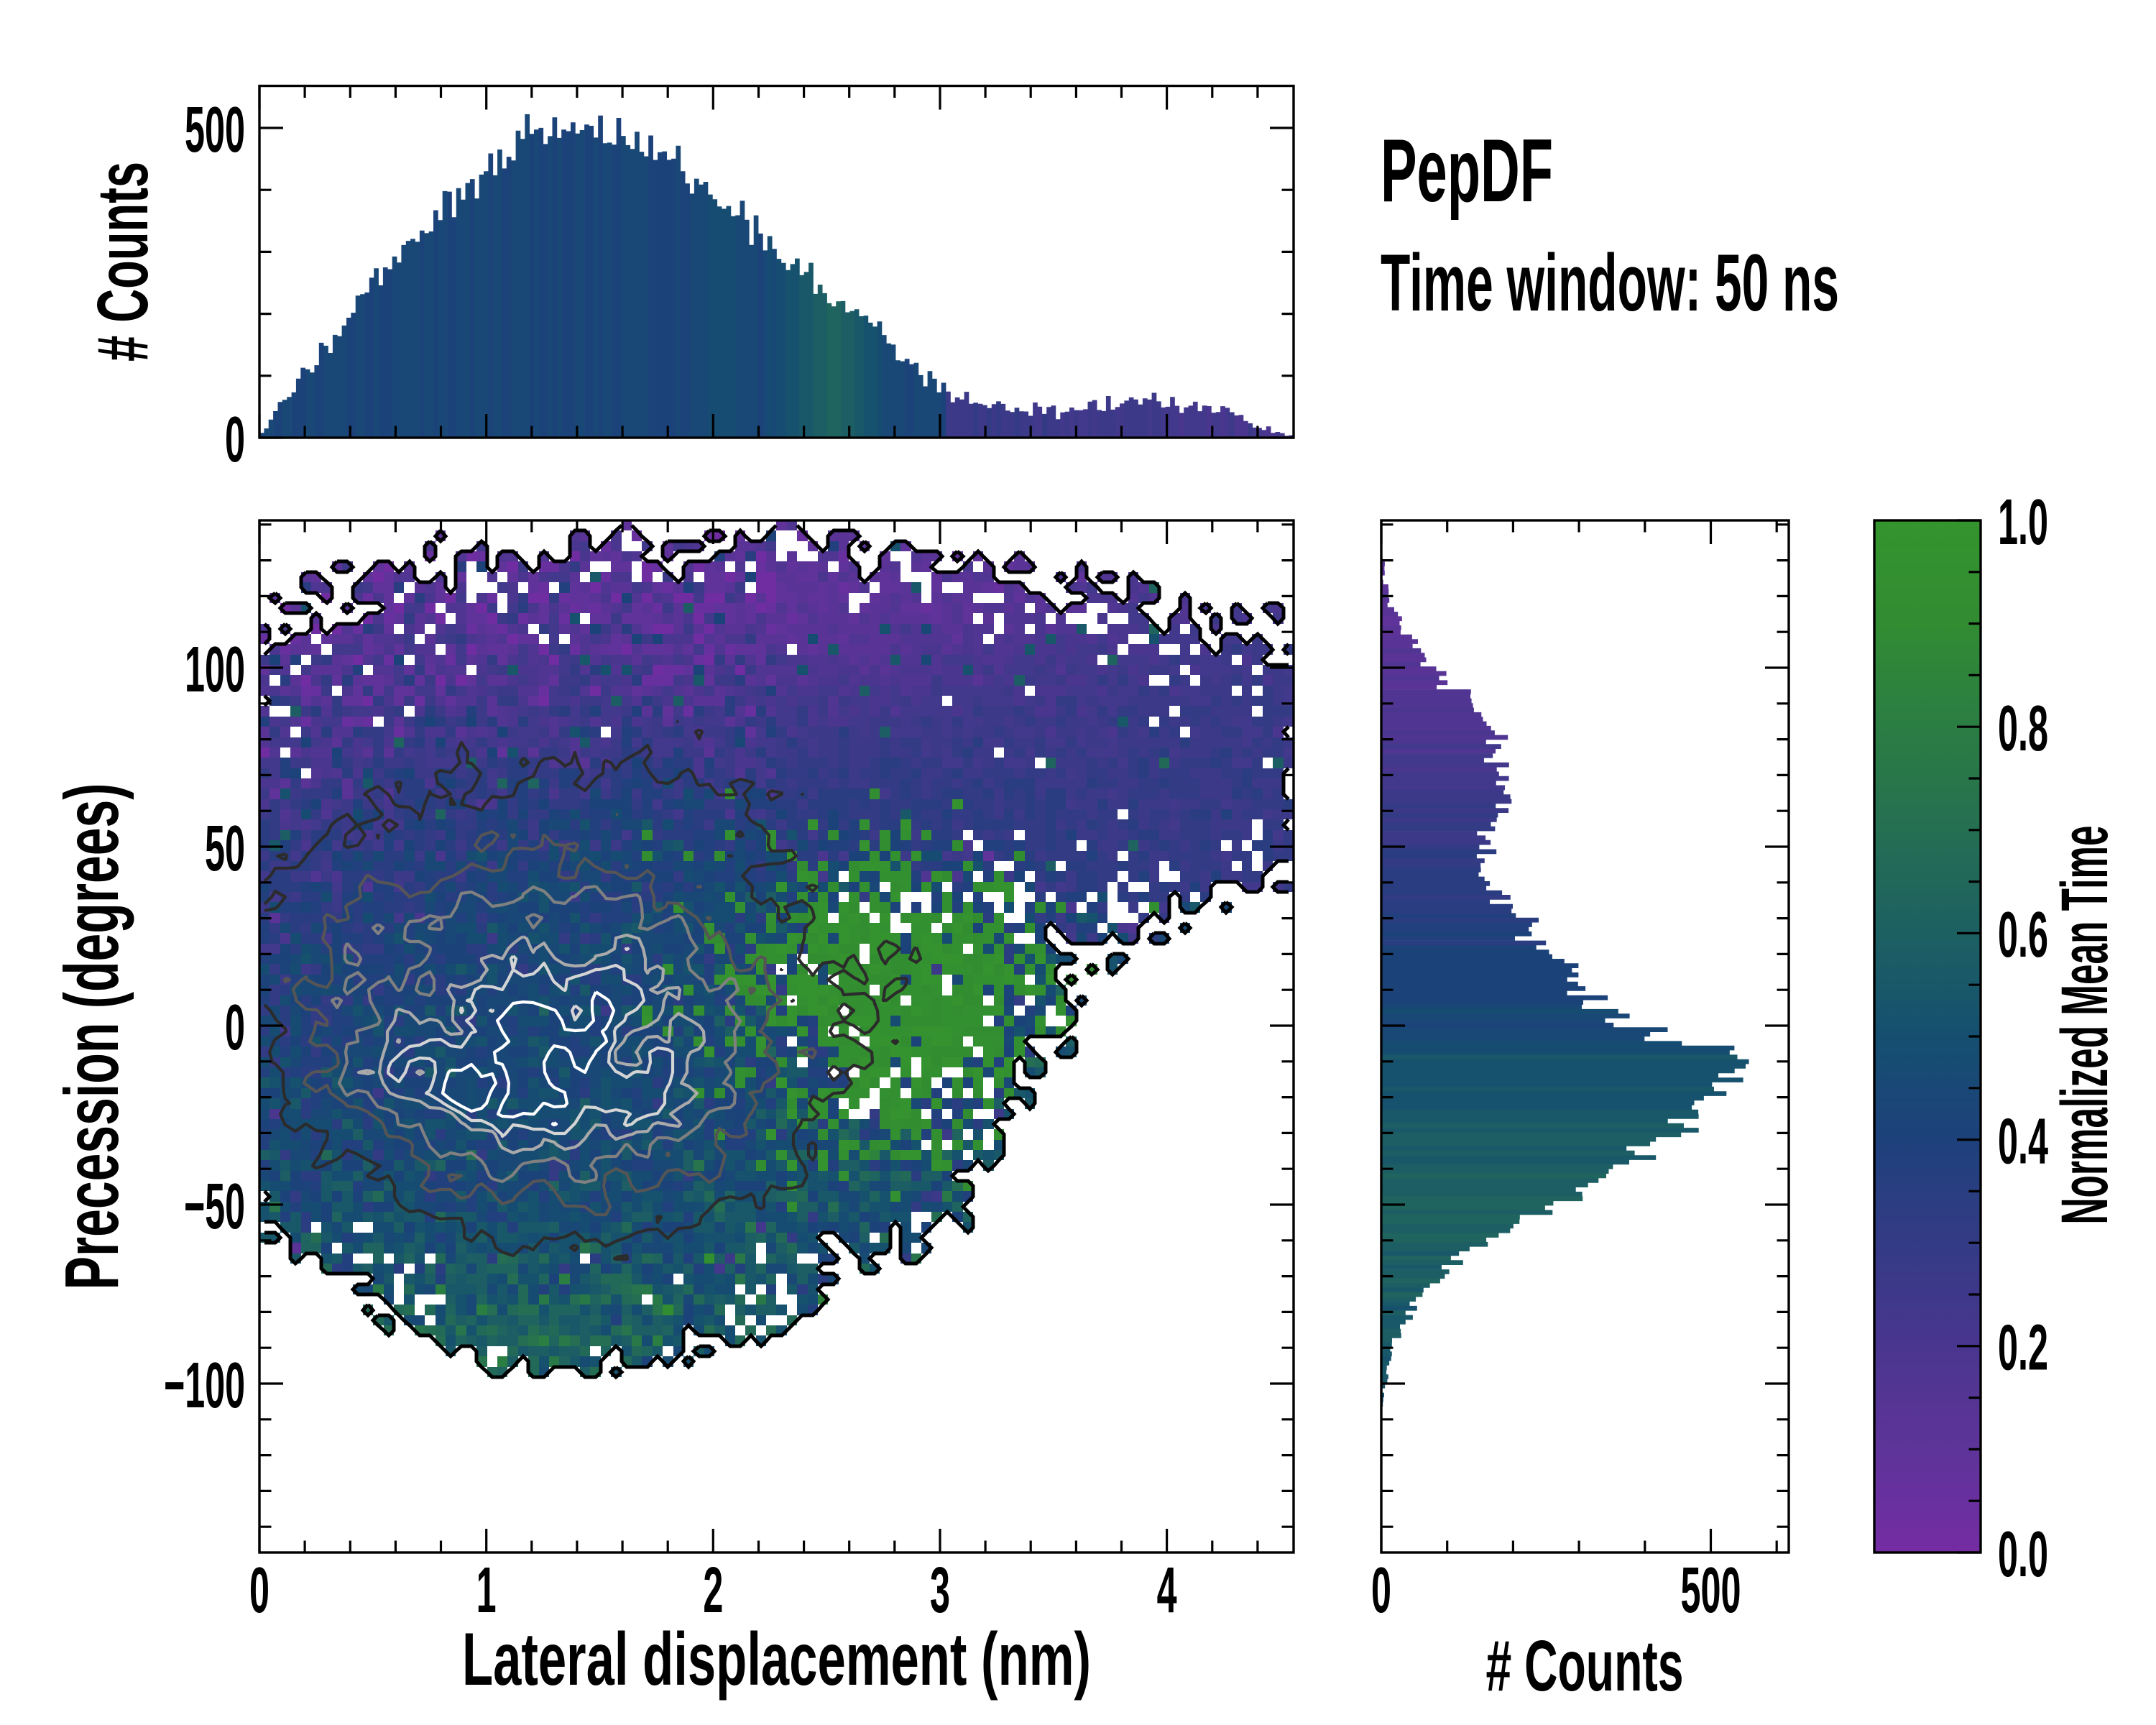 This screenshot has height=1725, width=2156. I want to click on svg-text: 1, so click(487, 1591).